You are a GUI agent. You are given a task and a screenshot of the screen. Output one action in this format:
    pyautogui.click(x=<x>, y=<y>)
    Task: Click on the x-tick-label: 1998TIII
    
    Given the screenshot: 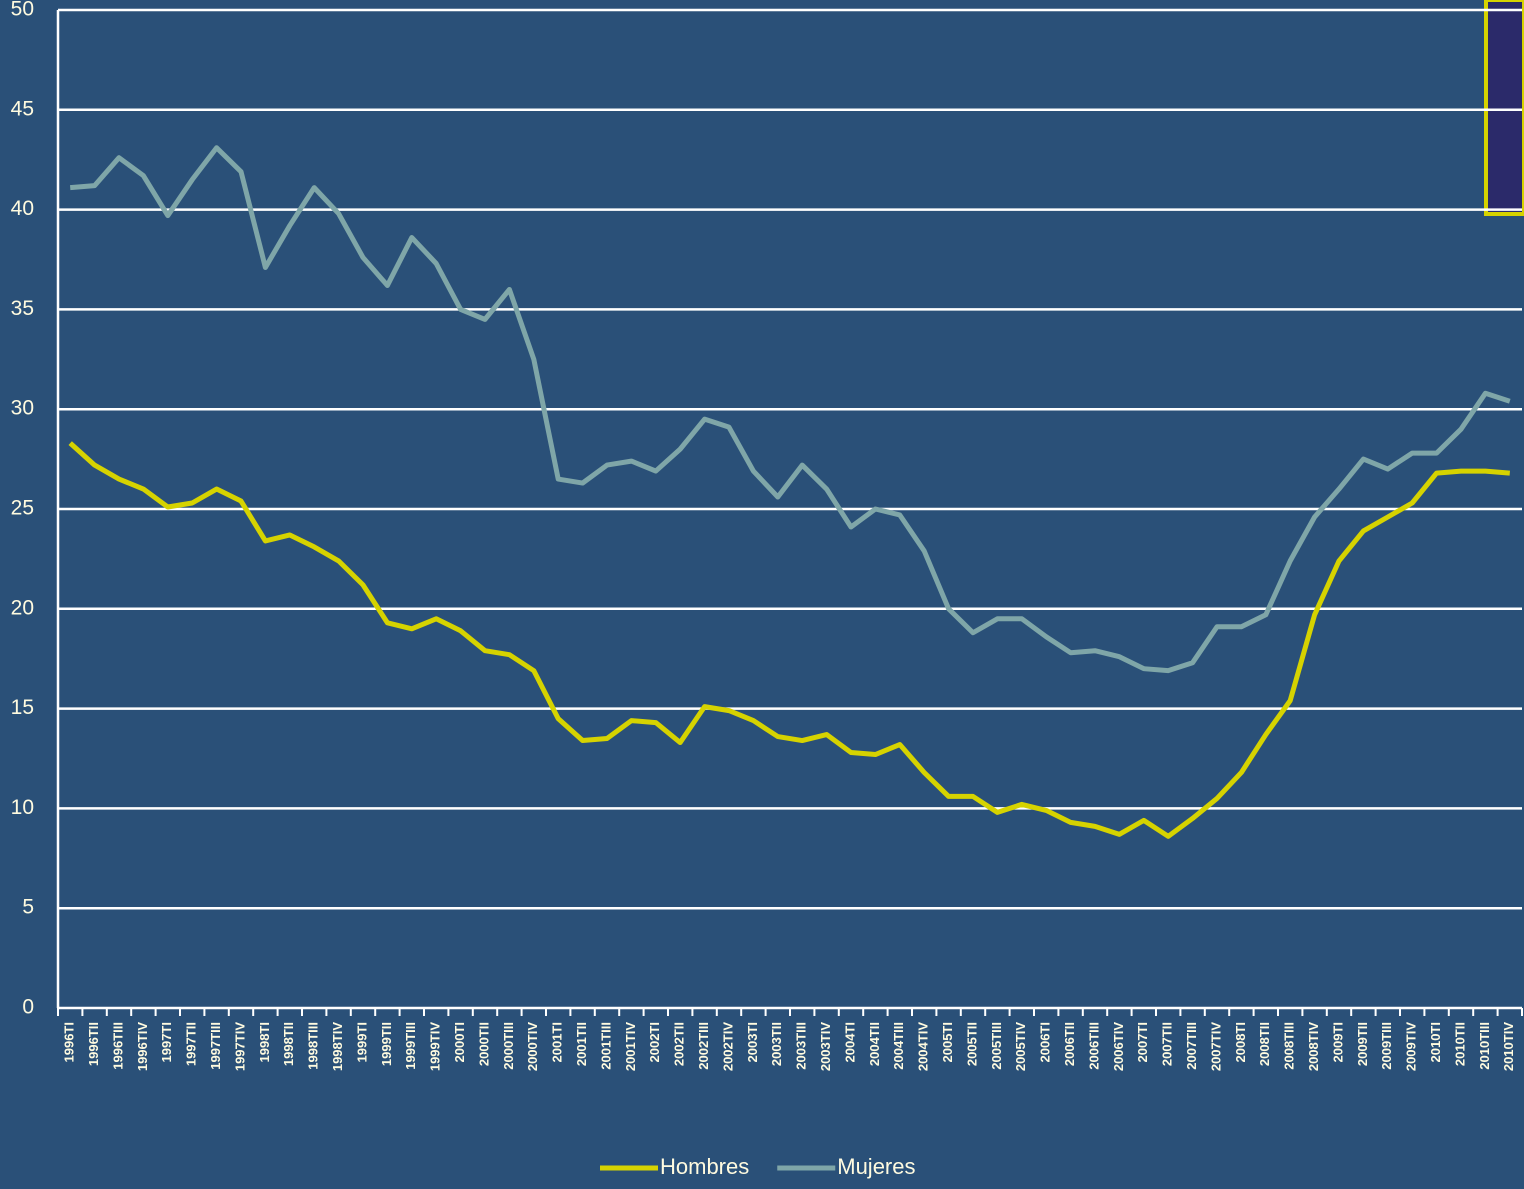 What is the action you would take?
    pyautogui.click(x=313, y=1046)
    